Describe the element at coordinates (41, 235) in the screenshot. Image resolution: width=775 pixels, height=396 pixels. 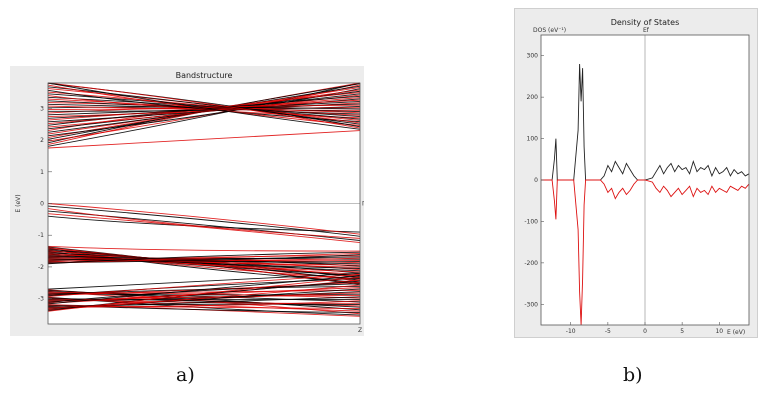
I see `y-tick-label: -1` at that location.